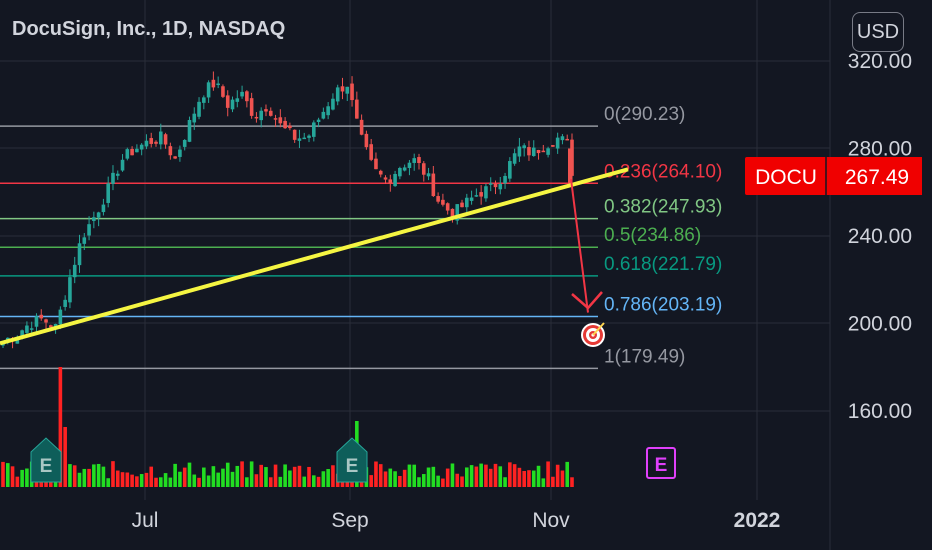 The image size is (932, 550). I want to click on time-tick-label: Nov, so click(551, 520).